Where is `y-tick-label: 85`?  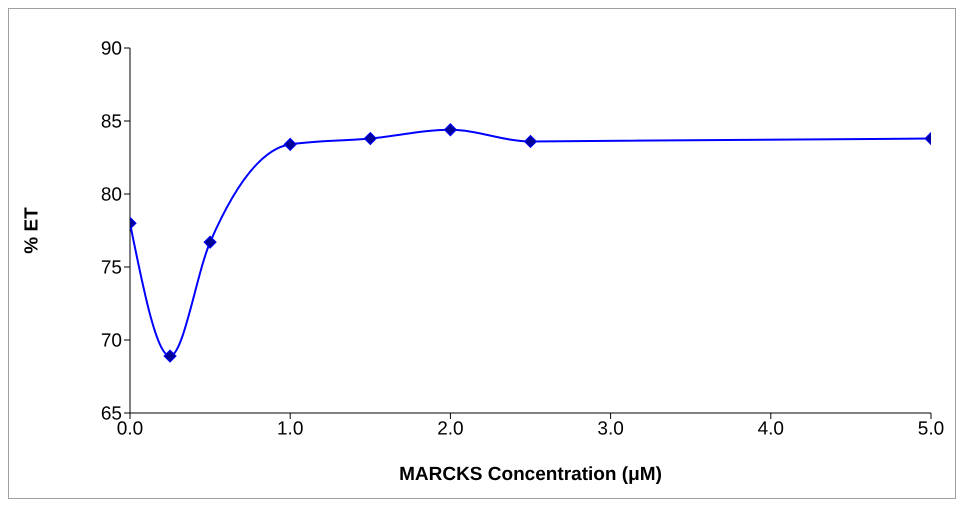
y-tick-label: 85 is located at coordinates (111, 122).